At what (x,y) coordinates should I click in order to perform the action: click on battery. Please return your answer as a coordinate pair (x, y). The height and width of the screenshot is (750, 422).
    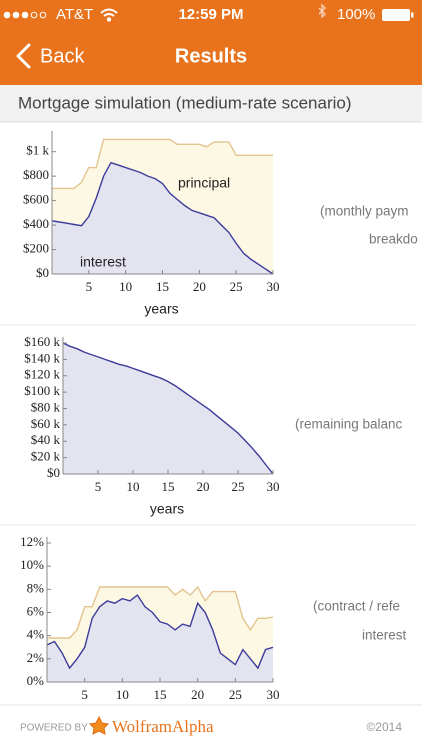
    Looking at the image, I should click on (396, 15).